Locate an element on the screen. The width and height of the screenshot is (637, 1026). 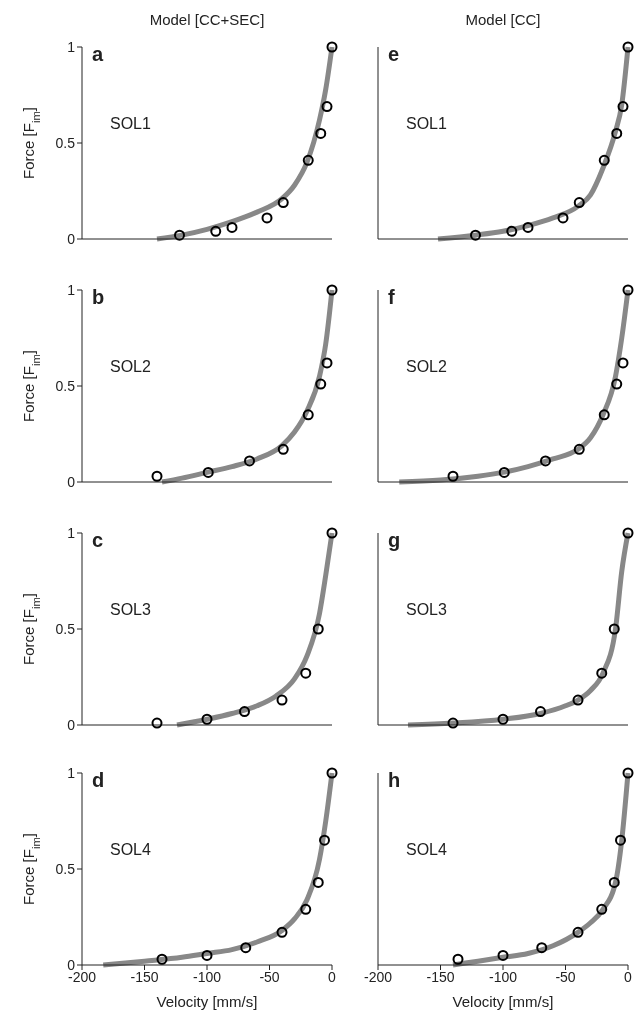
annotation: h is located at coordinates (394, 780).